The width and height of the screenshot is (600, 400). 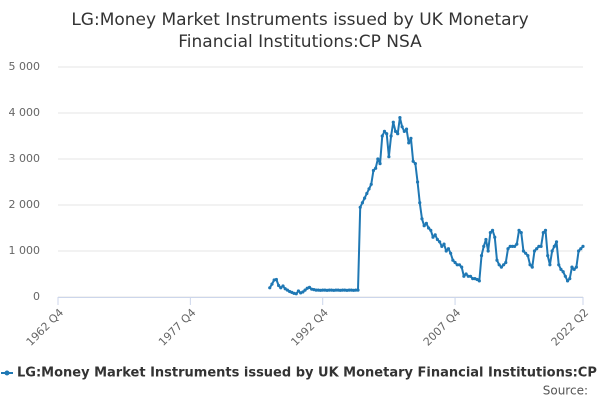 I want to click on x-tick-label: 1962 Q4, so click(x=45, y=327).